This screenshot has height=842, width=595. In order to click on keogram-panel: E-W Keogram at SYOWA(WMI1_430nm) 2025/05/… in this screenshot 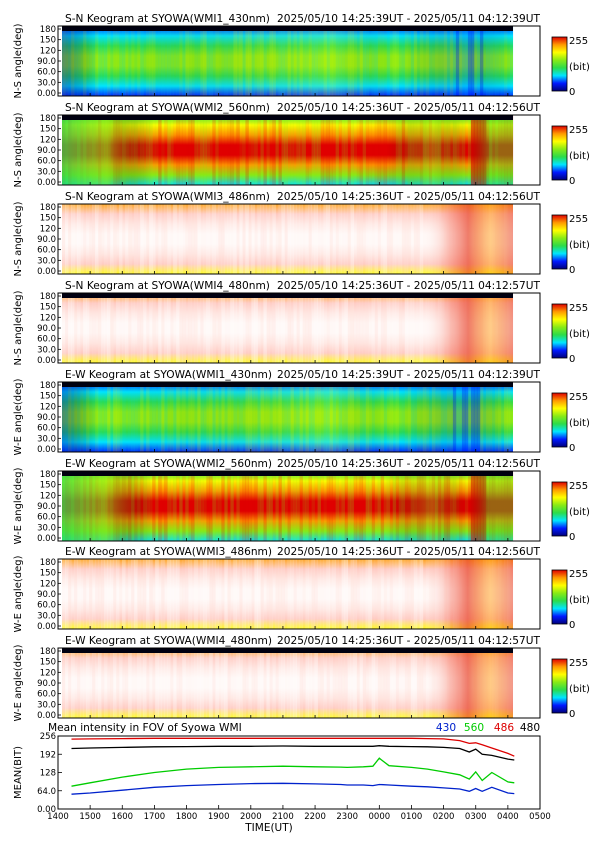, I will do `click(301, 412)`.